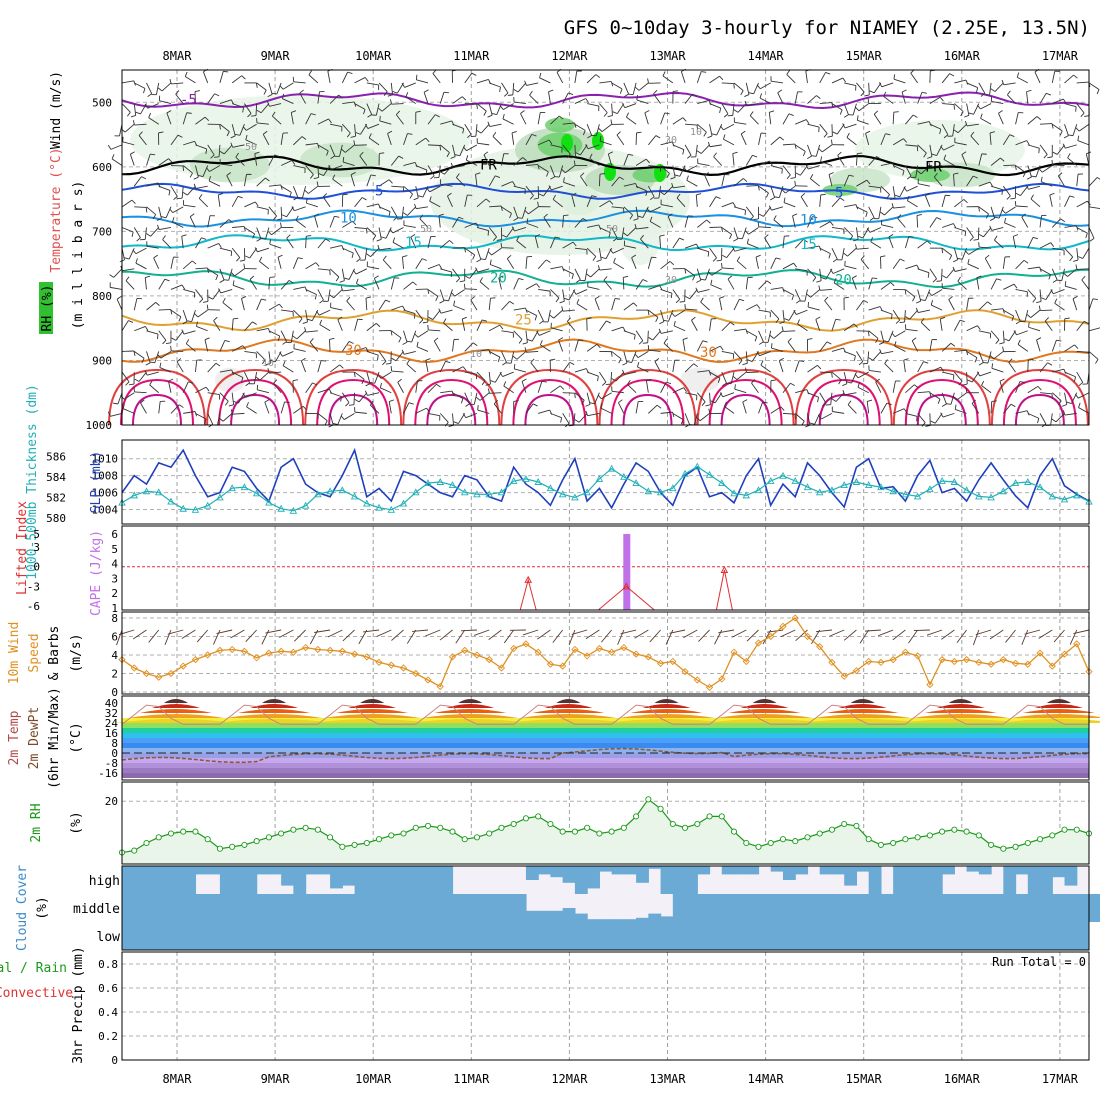  What do you see at coordinates (56, 497) in the screenshot?
I see `thickness-tick-label: 582` at bounding box center [56, 497].